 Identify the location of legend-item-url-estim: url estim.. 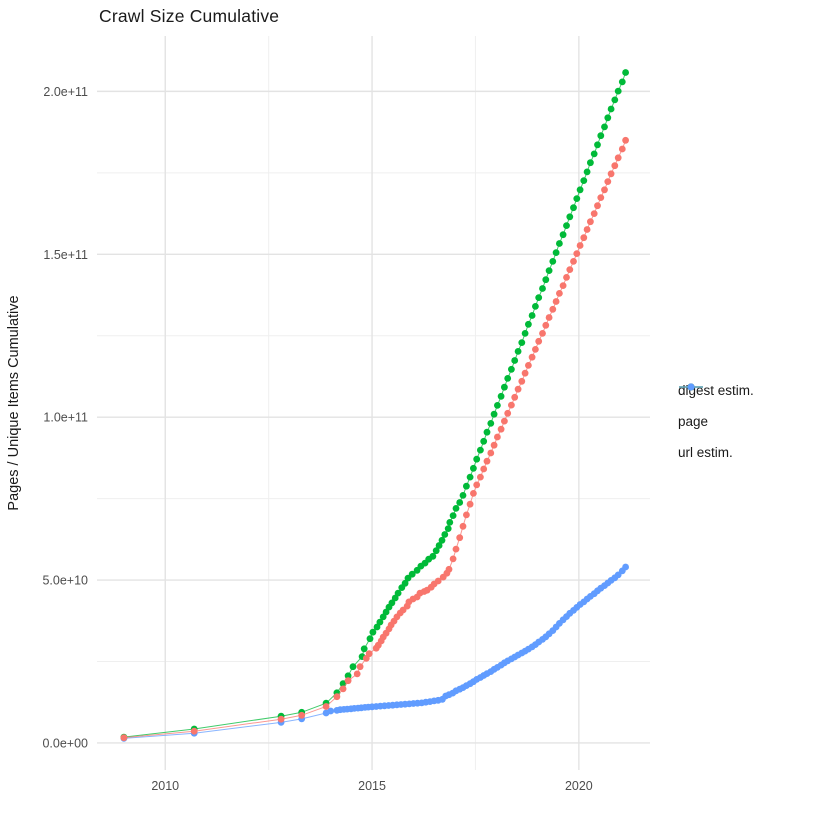
(716, 423).